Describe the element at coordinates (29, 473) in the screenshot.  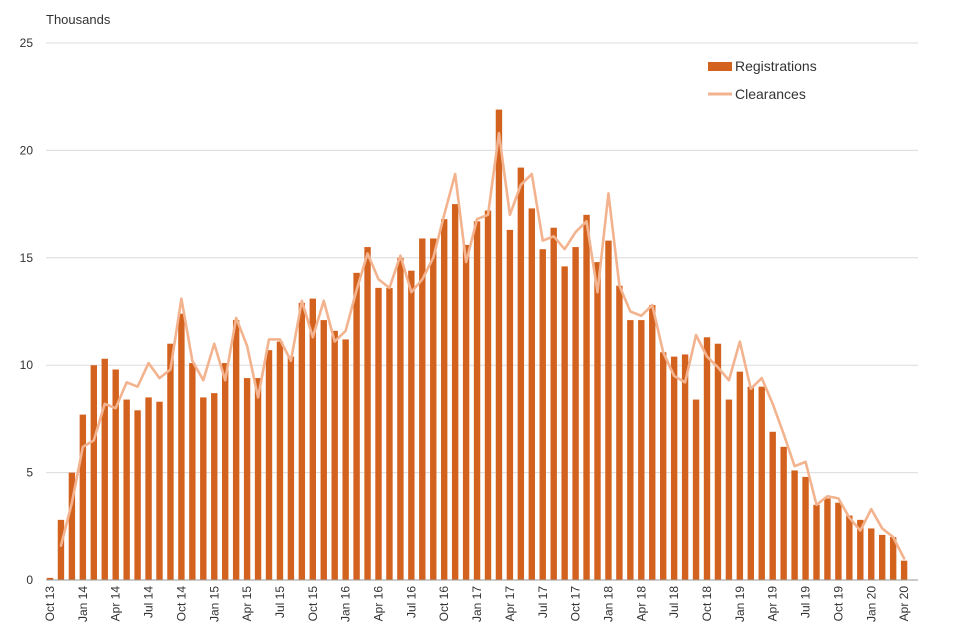
I see `y-tick-label: 5` at that location.